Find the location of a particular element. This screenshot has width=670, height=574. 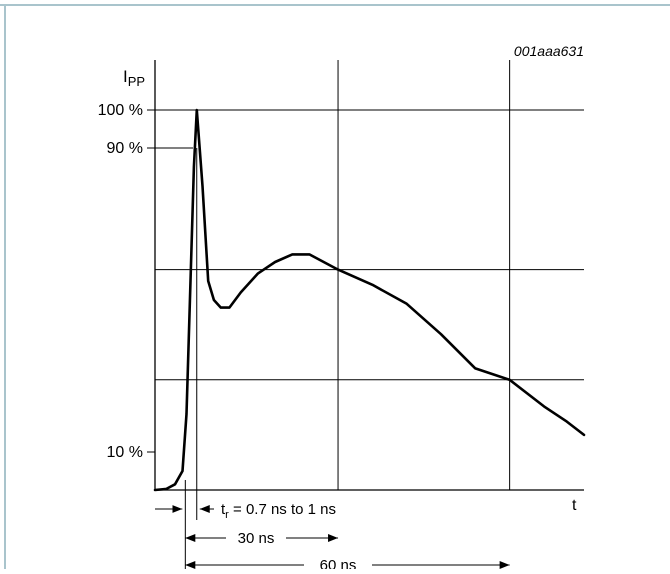

figure-id: 001aaa631 is located at coordinates (549, 51).